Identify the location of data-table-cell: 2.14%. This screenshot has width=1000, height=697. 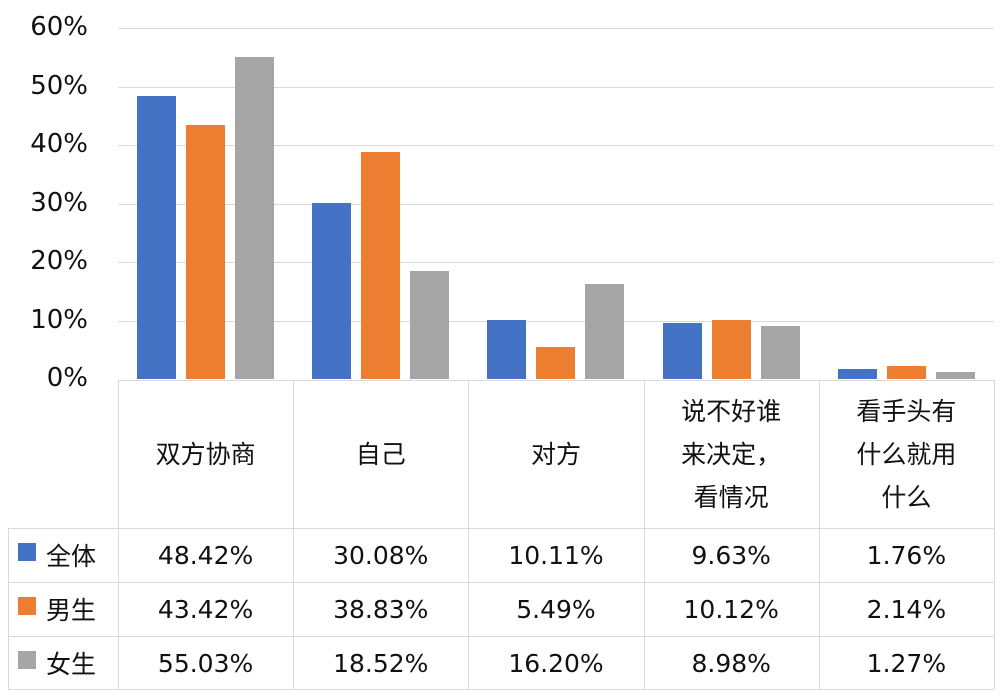
(906, 609).